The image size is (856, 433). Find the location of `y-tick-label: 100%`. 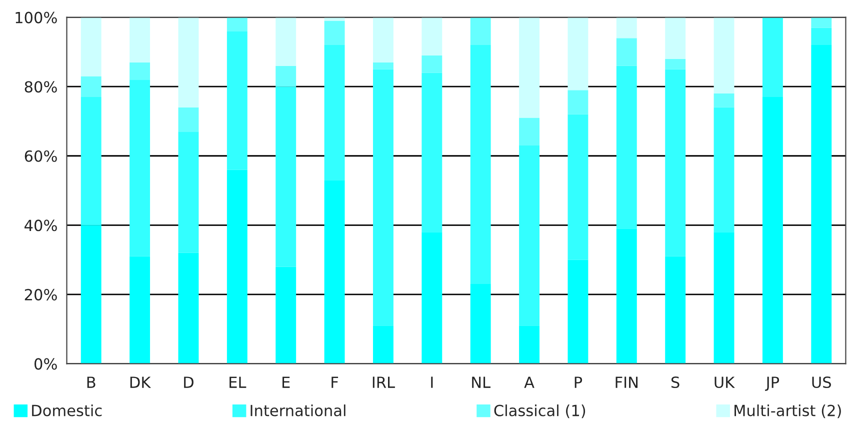

y-tick-label: 100% is located at coordinates (36, 18).